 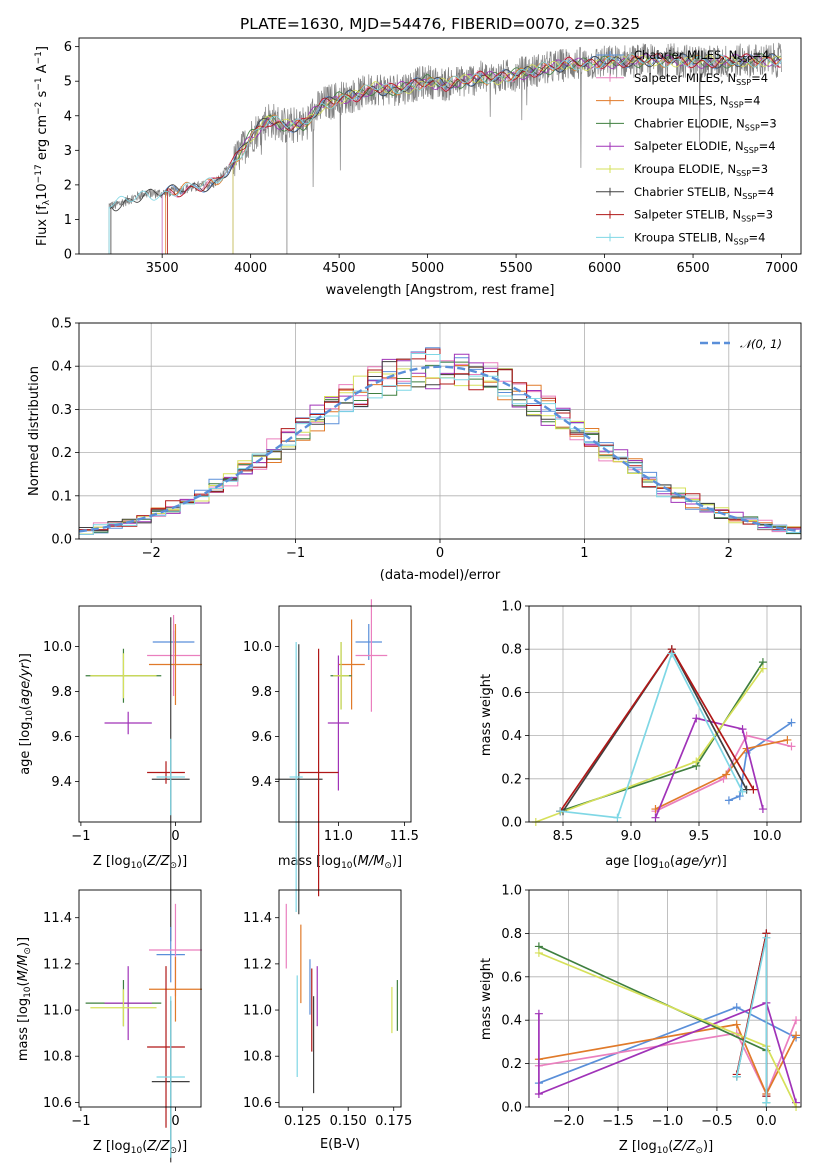 What do you see at coordinates (781, 268) in the screenshot?
I see `x-tick-label: 7000` at bounding box center [781, 268].